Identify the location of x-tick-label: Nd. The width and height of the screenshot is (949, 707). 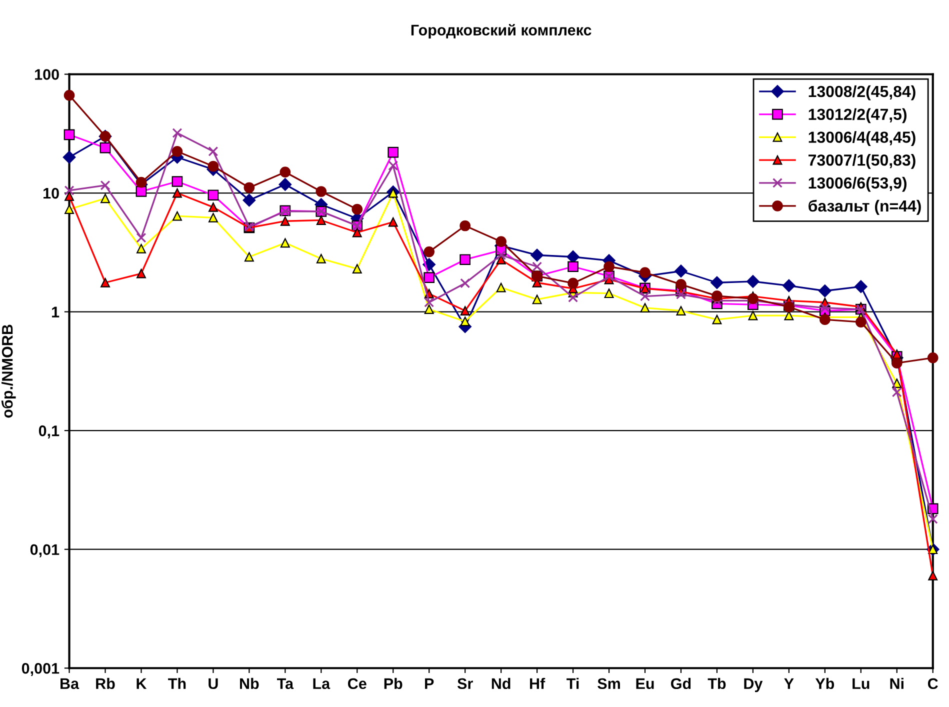
(501, 684).